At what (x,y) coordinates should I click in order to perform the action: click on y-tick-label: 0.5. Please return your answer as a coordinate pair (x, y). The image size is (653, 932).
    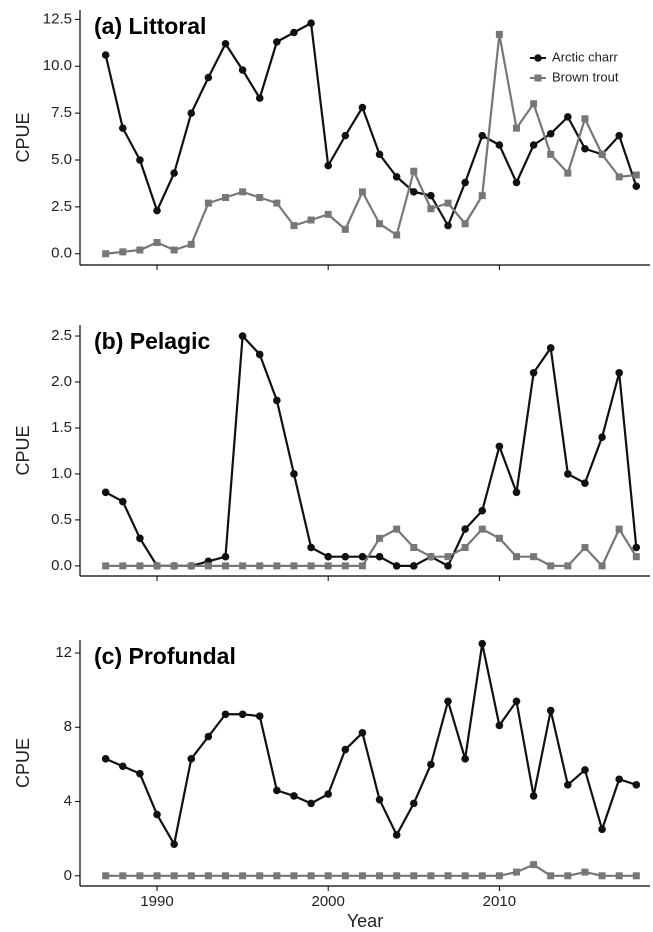
    Looking at the image, I should click on (61, 519).